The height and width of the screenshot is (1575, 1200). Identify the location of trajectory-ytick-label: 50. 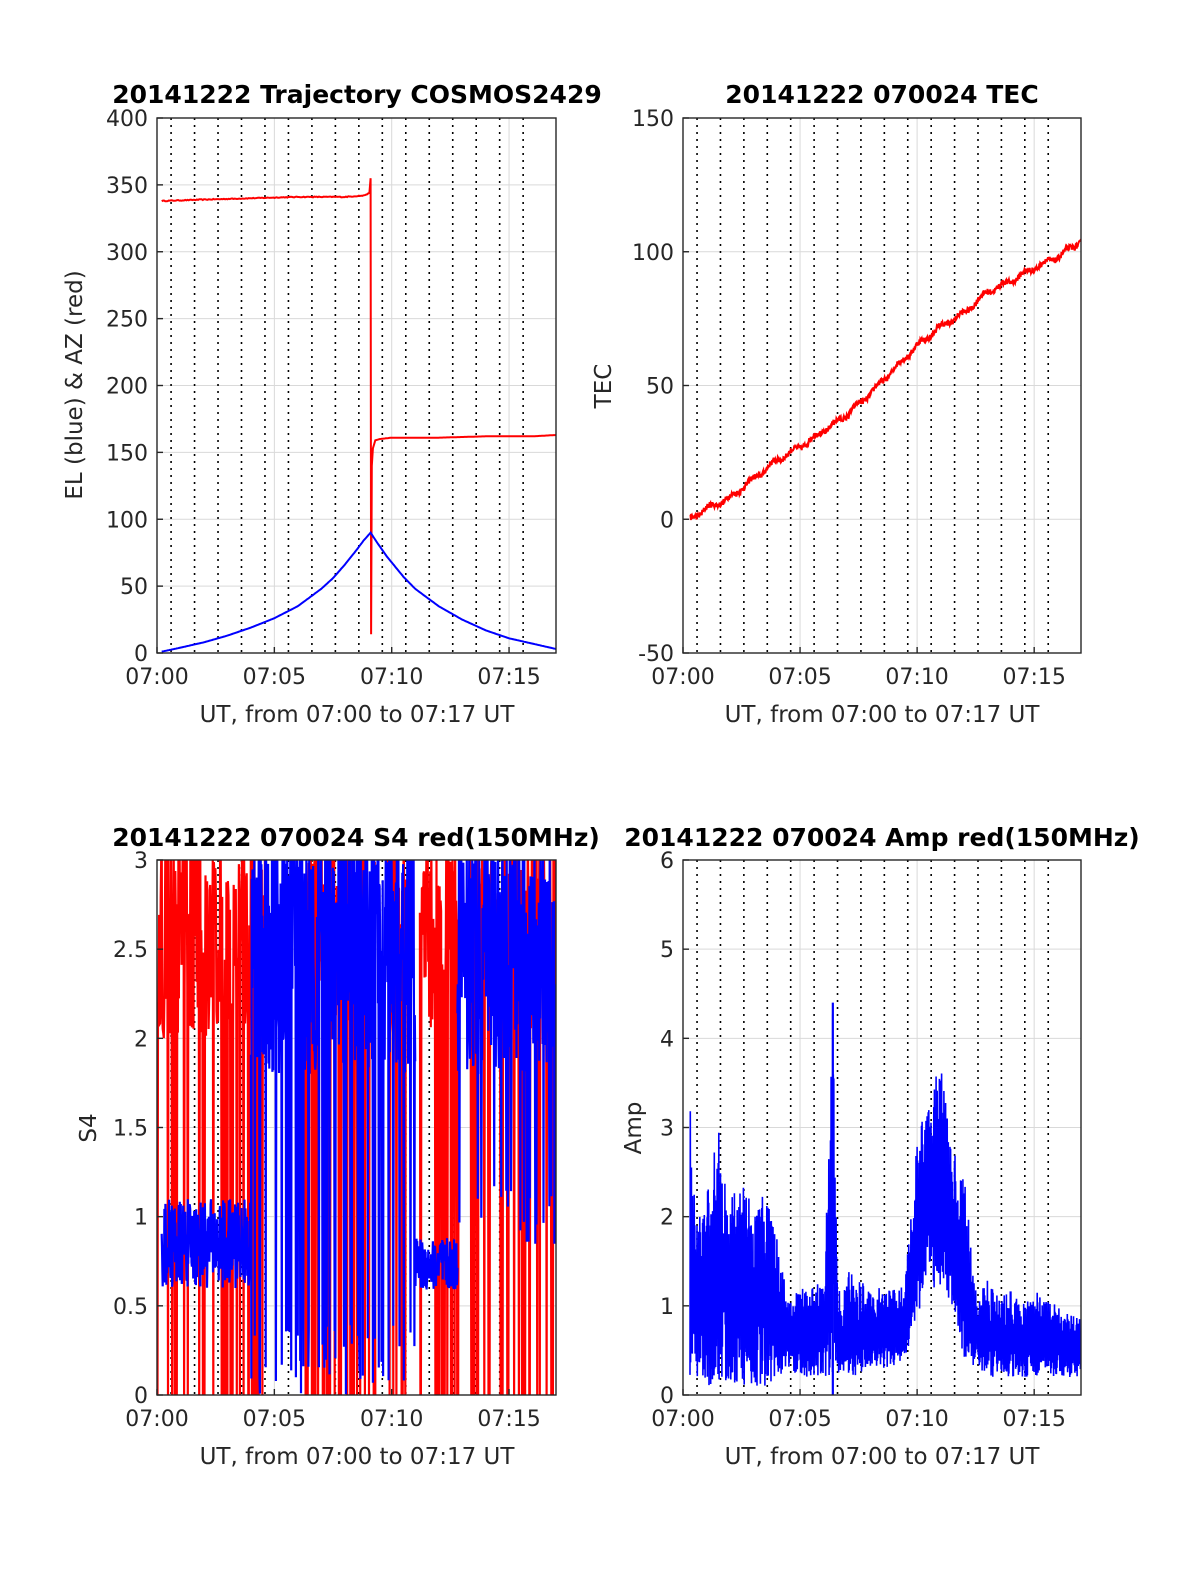
(134, 587).